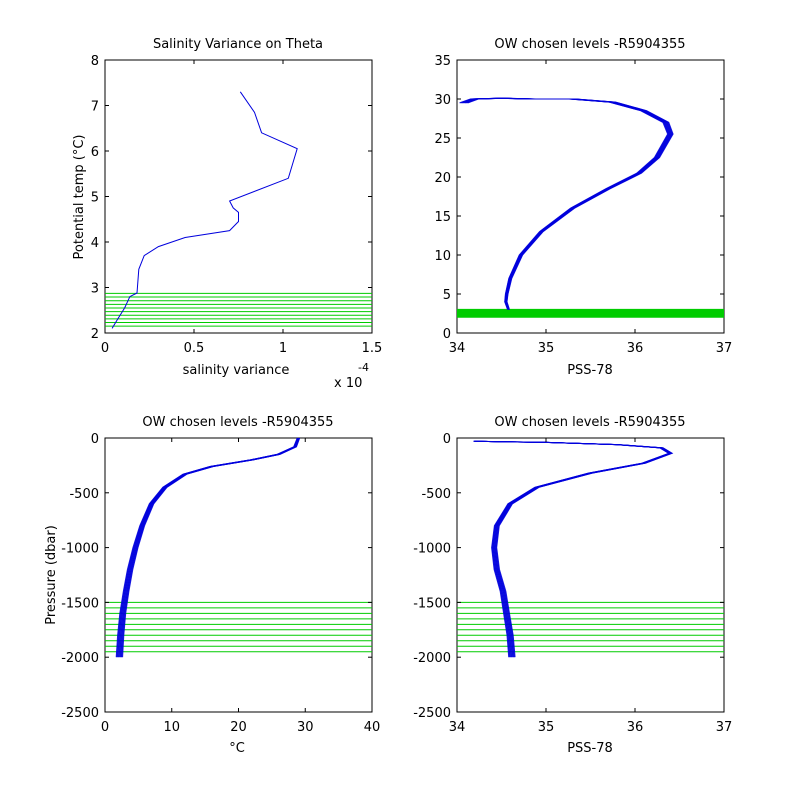 The height and width of the screenshot is (800, 800). What do you see at coordinates (238, 44) in the screenshot?
I see `panel-1-title: Salinity Variance on Theta` at bounding box center [238, 44].